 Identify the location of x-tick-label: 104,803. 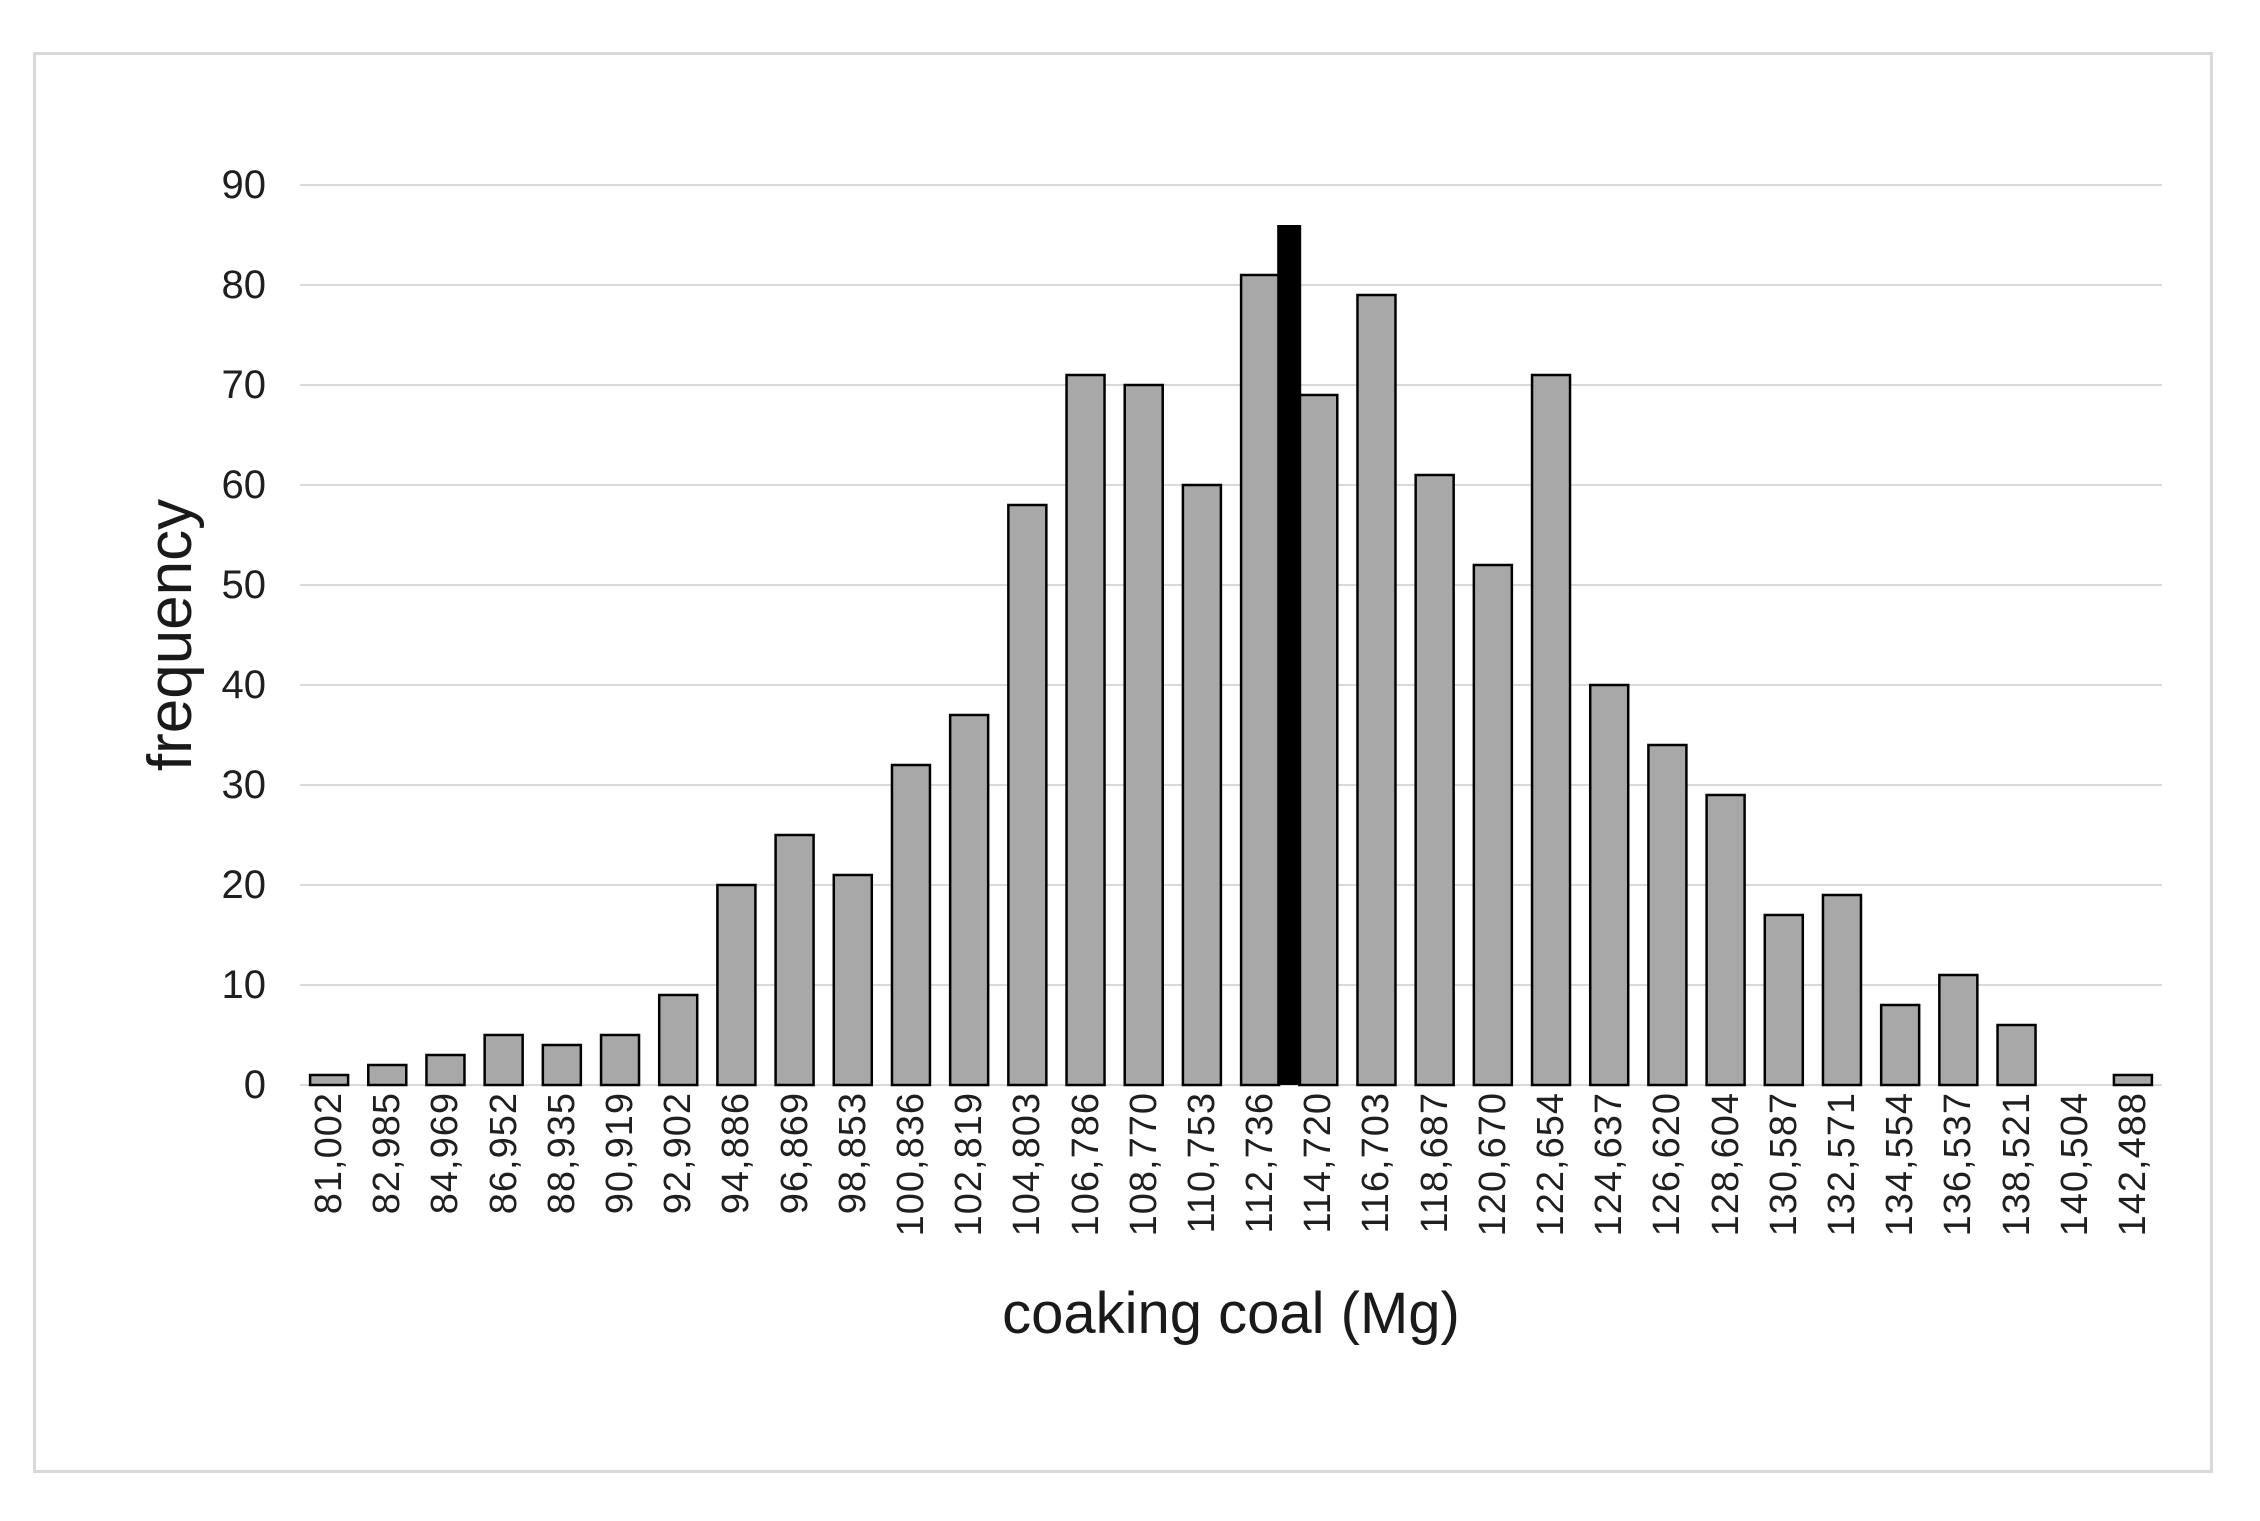
(1027, 1164).